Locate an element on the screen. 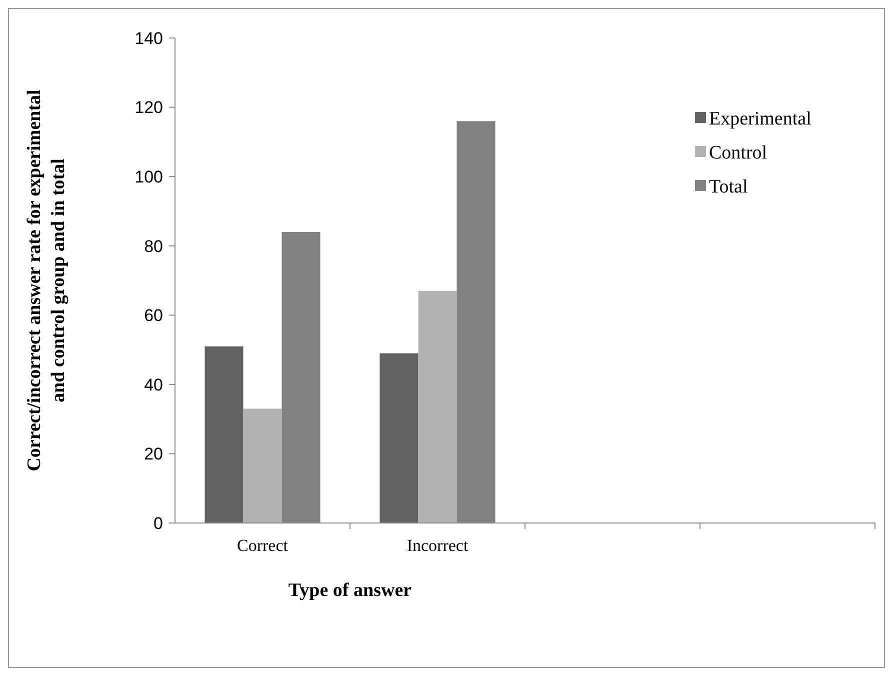  y-tick-label: 80 is located at coordinates (153, 246).